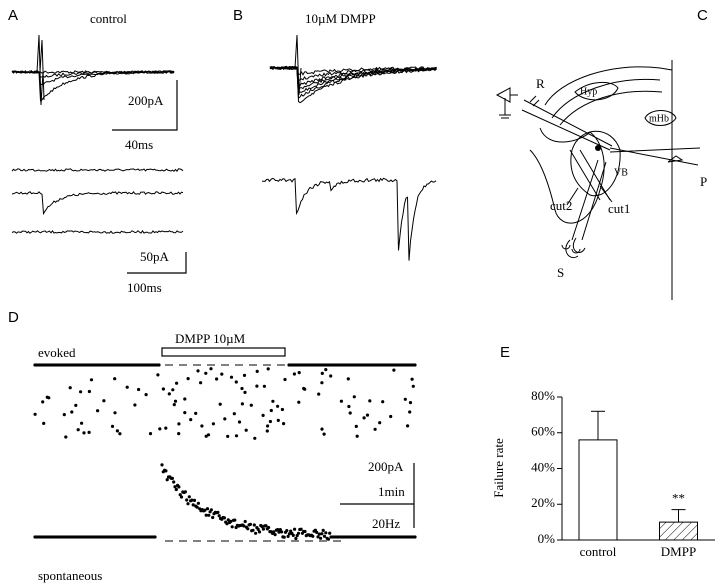 The height and width of the screenshot is (587, 720). Describe the element at coordinates (678, 551) in the screenshot. I see `x-tick-label: DMPP` at that location.